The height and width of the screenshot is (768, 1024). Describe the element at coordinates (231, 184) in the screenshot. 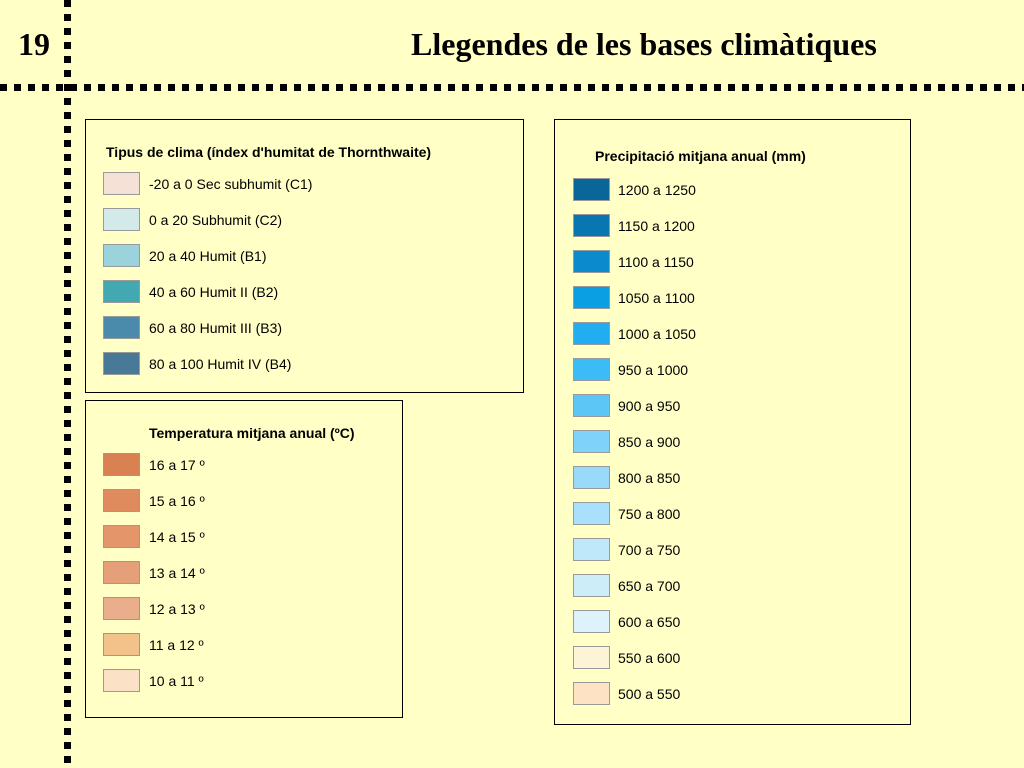

I see `climate-item-label: -20 a 0 Sec subhumit (C1)` at that location.